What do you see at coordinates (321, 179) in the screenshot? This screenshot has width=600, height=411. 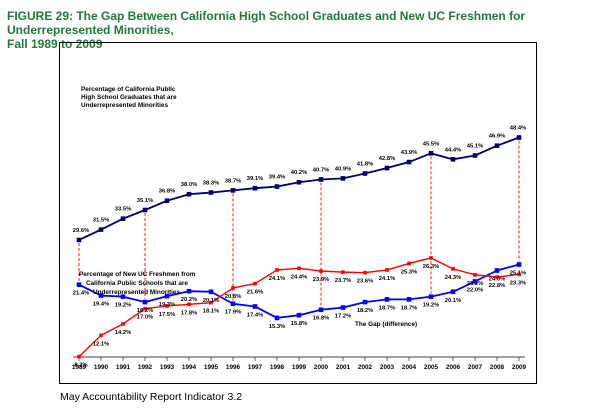 I see `data-point-s1-2000` at bounding box center [321, 179].